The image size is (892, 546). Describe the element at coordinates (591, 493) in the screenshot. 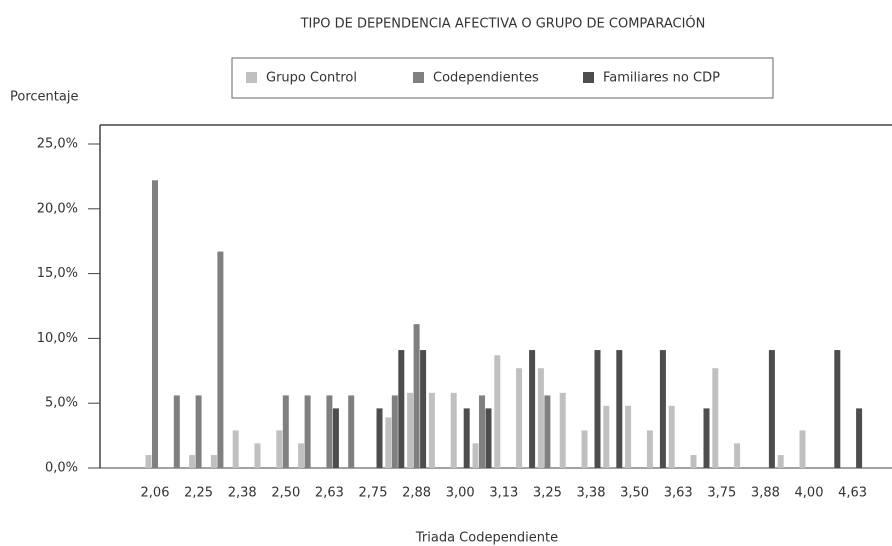

I see `x-tick-label: 3,38` at that location.